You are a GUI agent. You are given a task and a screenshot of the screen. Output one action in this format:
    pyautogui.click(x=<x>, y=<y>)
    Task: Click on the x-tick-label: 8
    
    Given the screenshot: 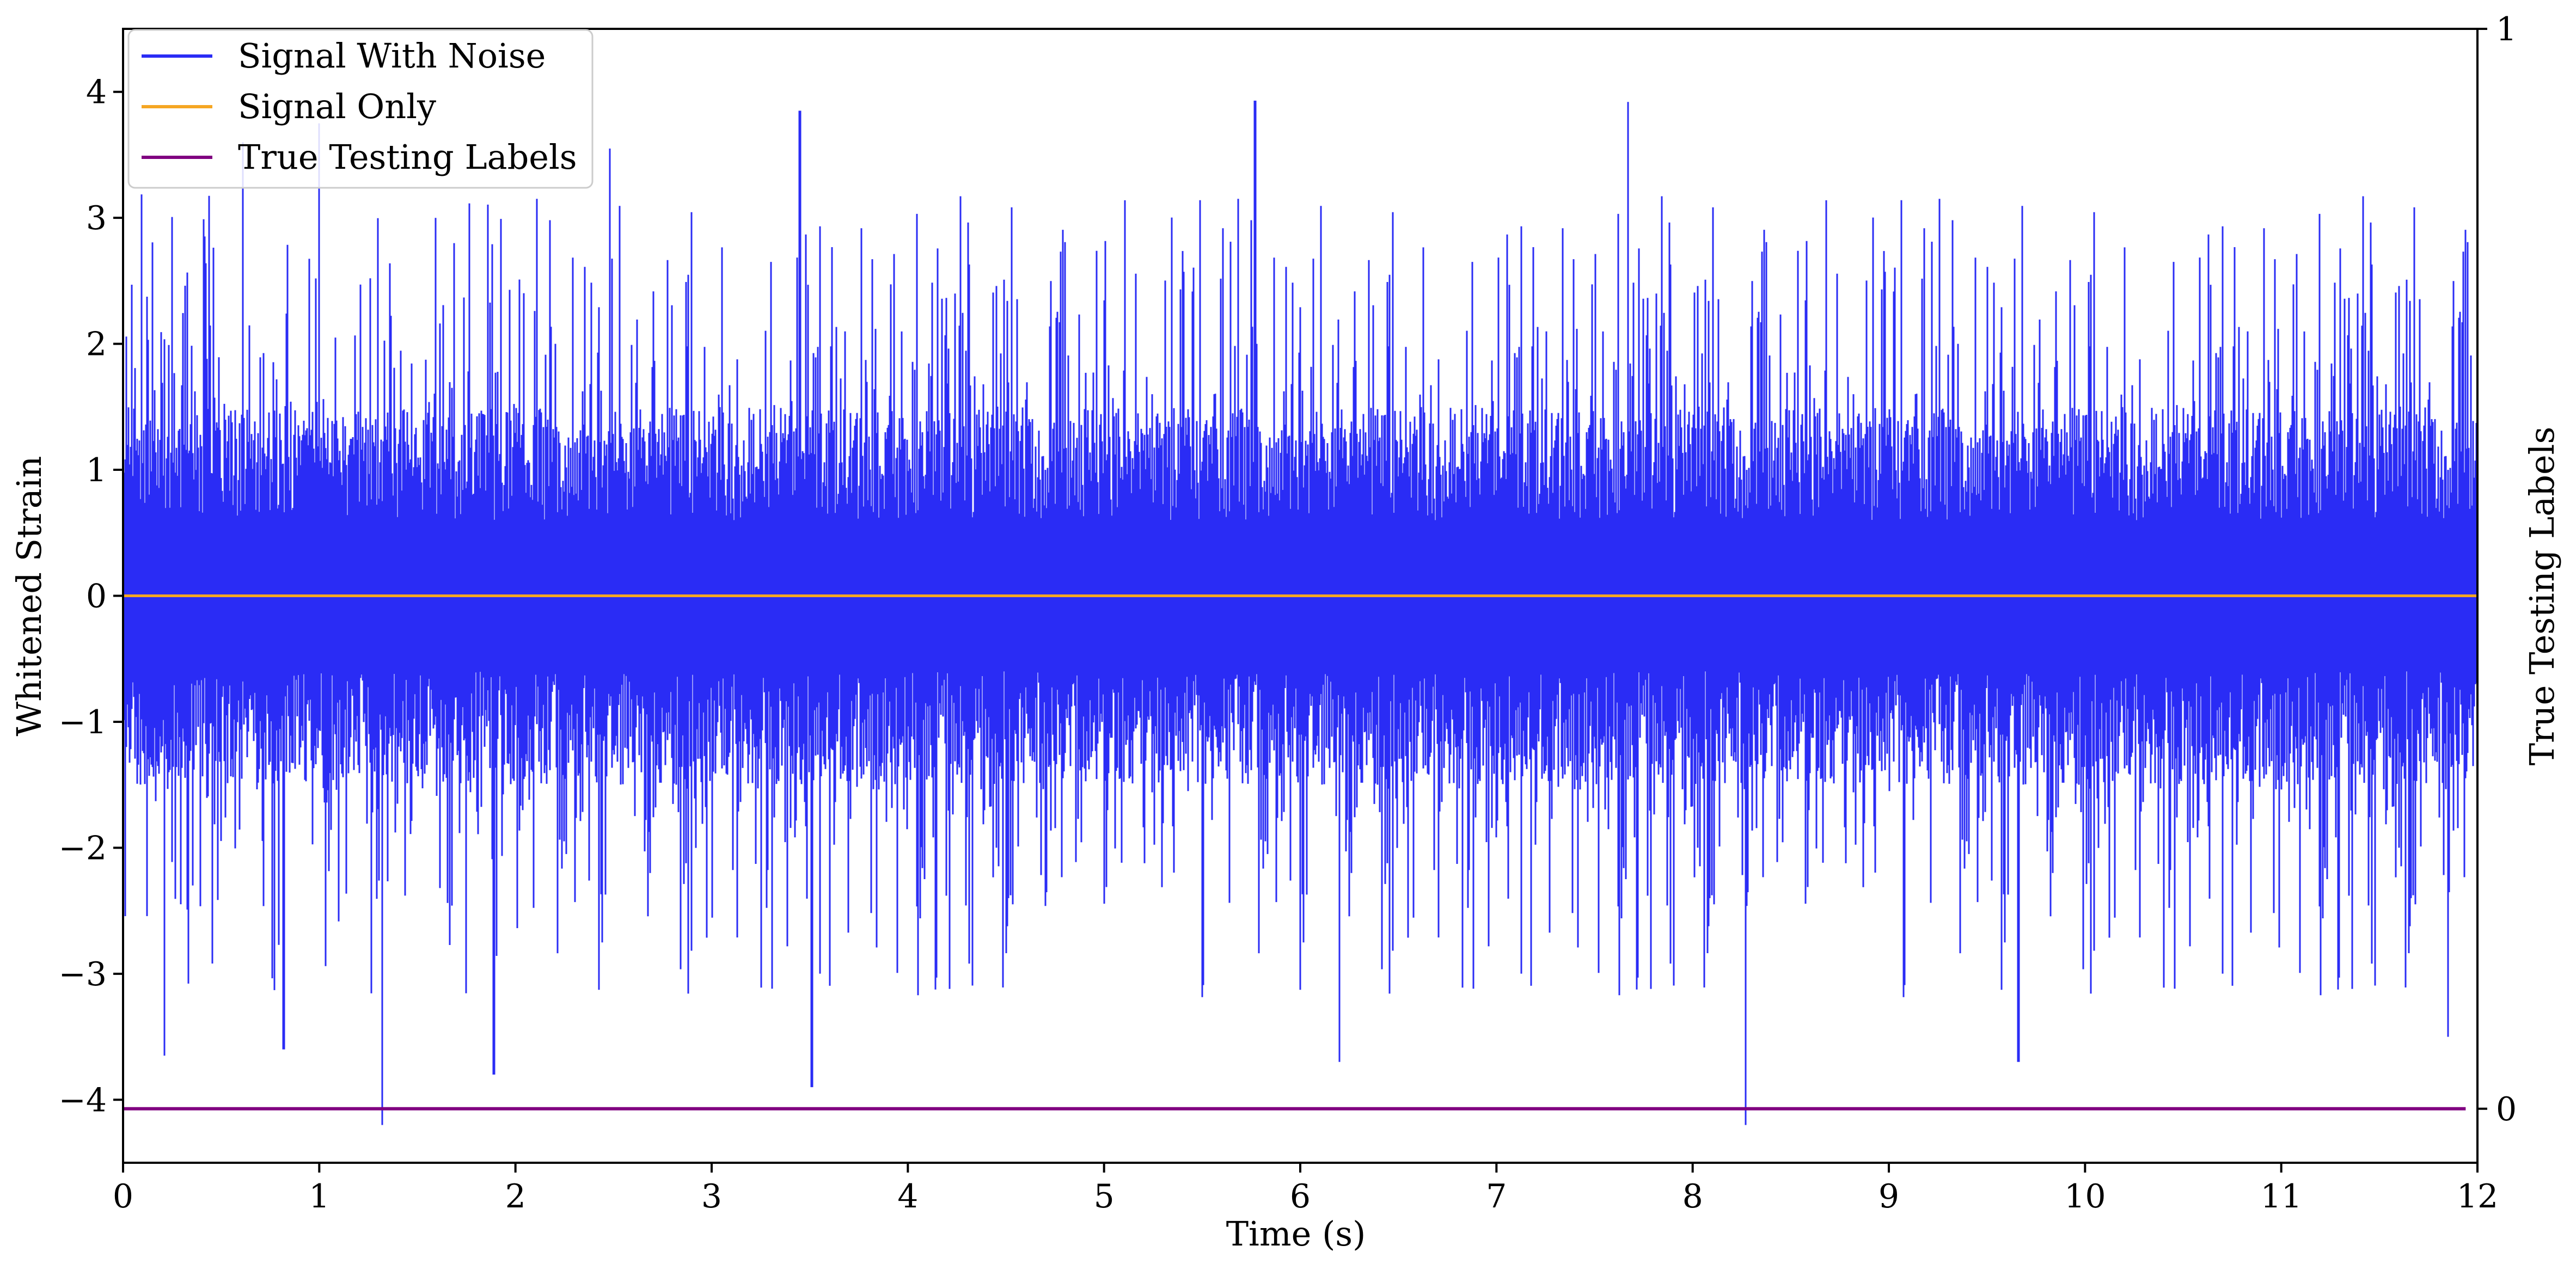 What is the action you would take?
    pyautogui.click(x=1692, y=1196)
    